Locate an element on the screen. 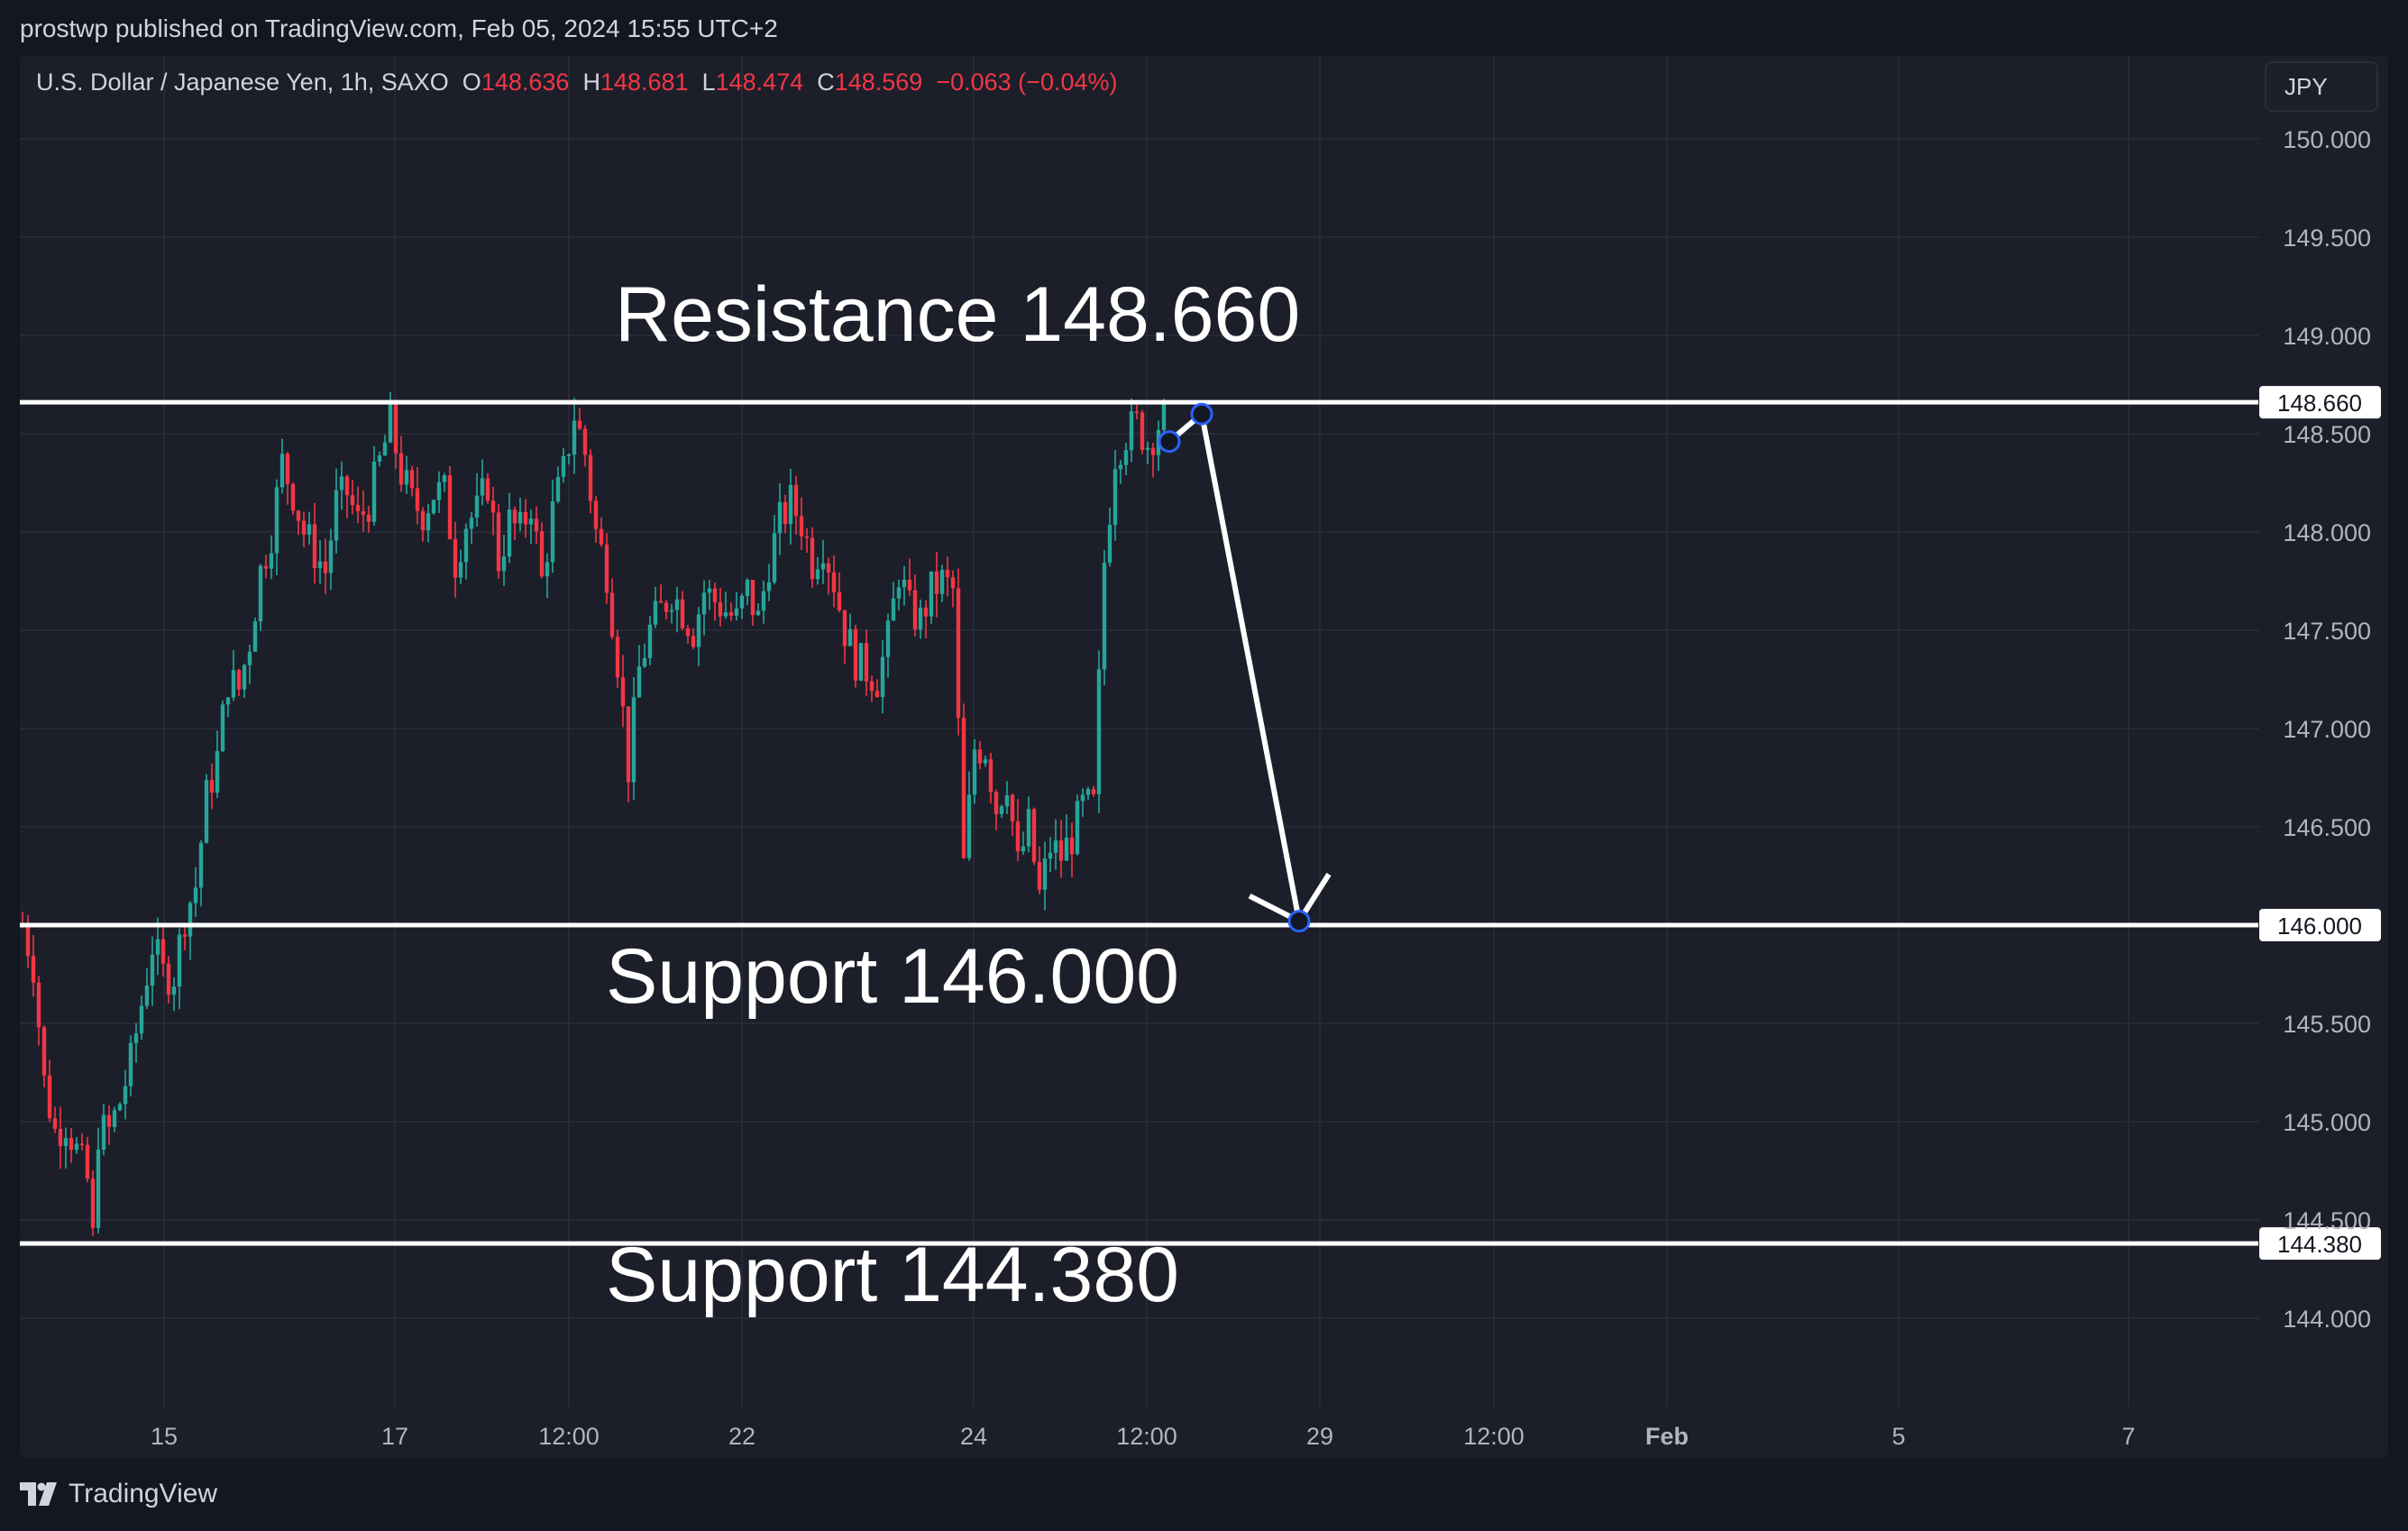 The width and height of the screenshot is (2408, 1531). high-value: 148.681 is located at coordinates (644, 82).